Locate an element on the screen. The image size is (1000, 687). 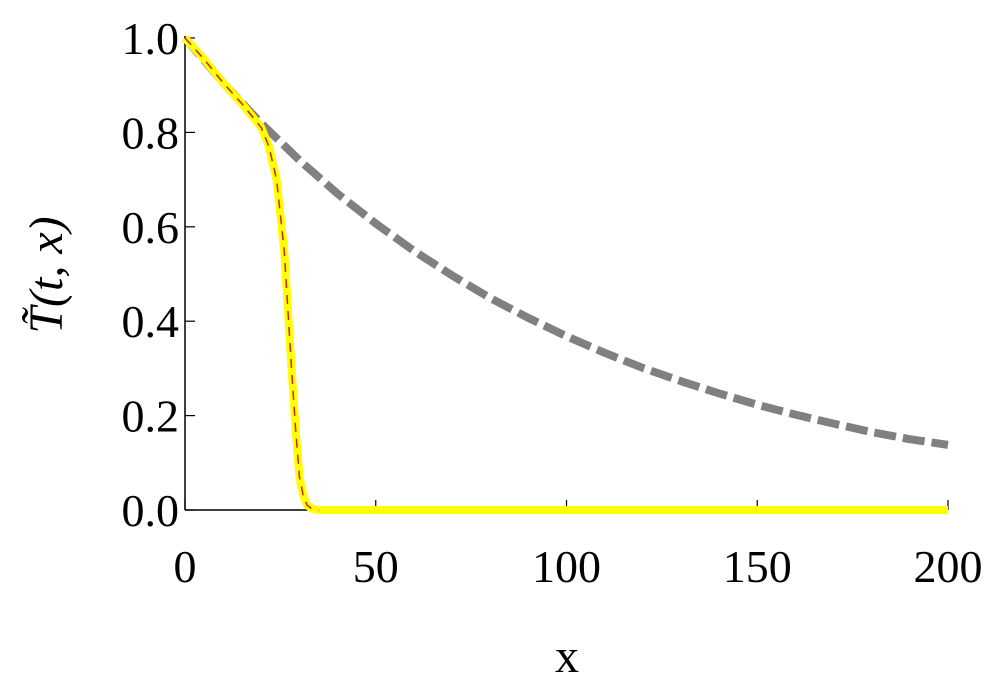
x-axis-label: x is located at coordinates (567, 656).